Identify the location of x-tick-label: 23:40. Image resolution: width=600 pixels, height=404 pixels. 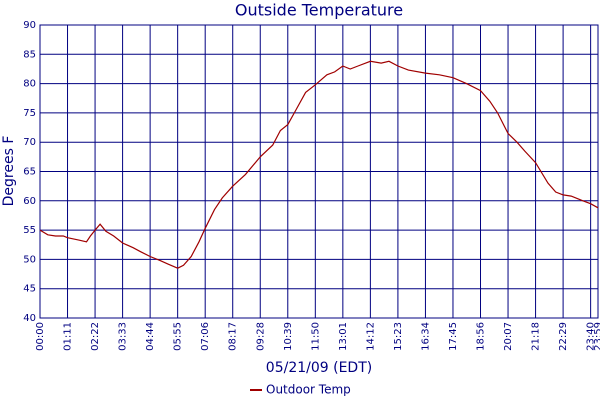
(591, 336).